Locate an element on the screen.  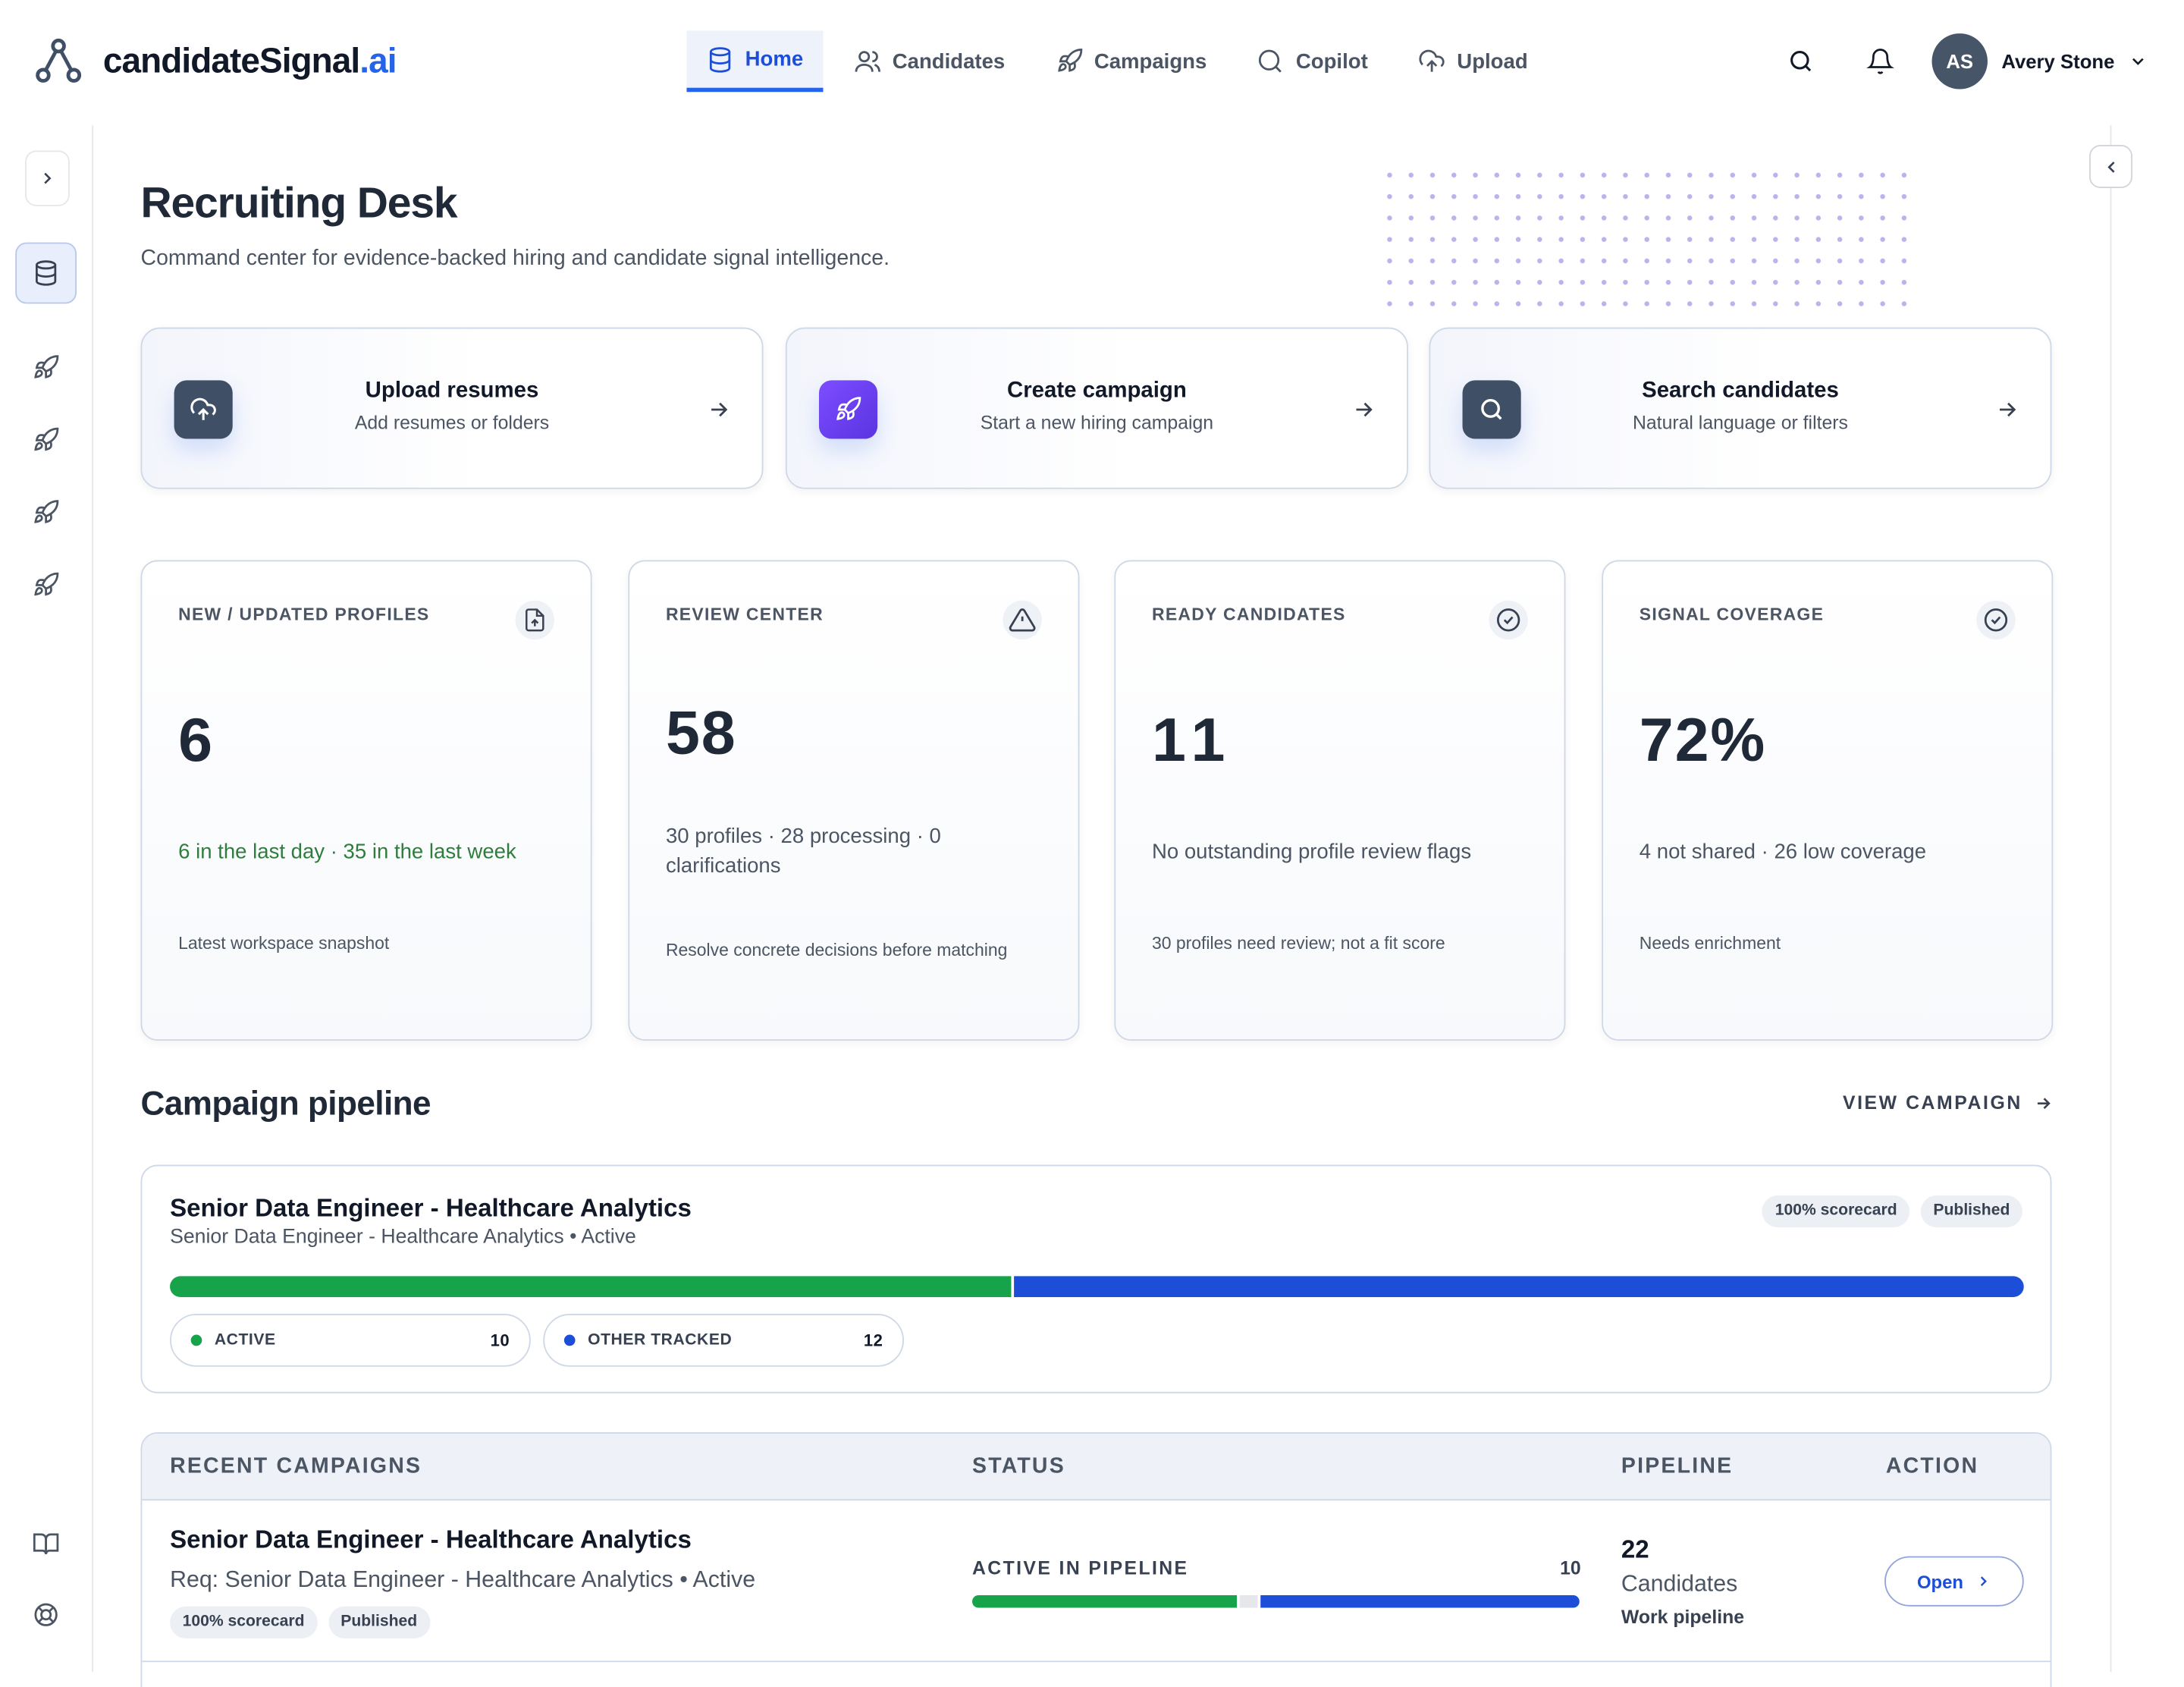
stat-label: REVIEW CENTER is located at coordinates (744, 614).